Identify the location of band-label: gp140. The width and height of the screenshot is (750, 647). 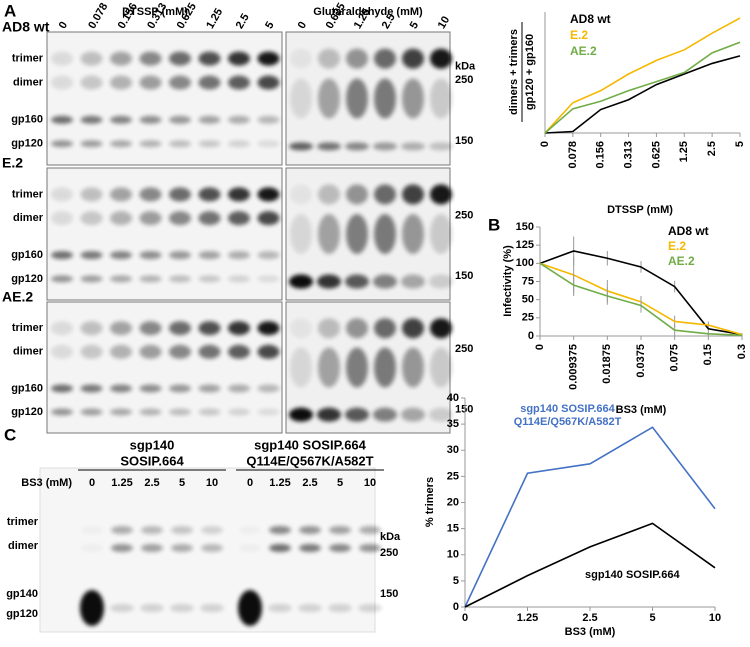
(22, 594).